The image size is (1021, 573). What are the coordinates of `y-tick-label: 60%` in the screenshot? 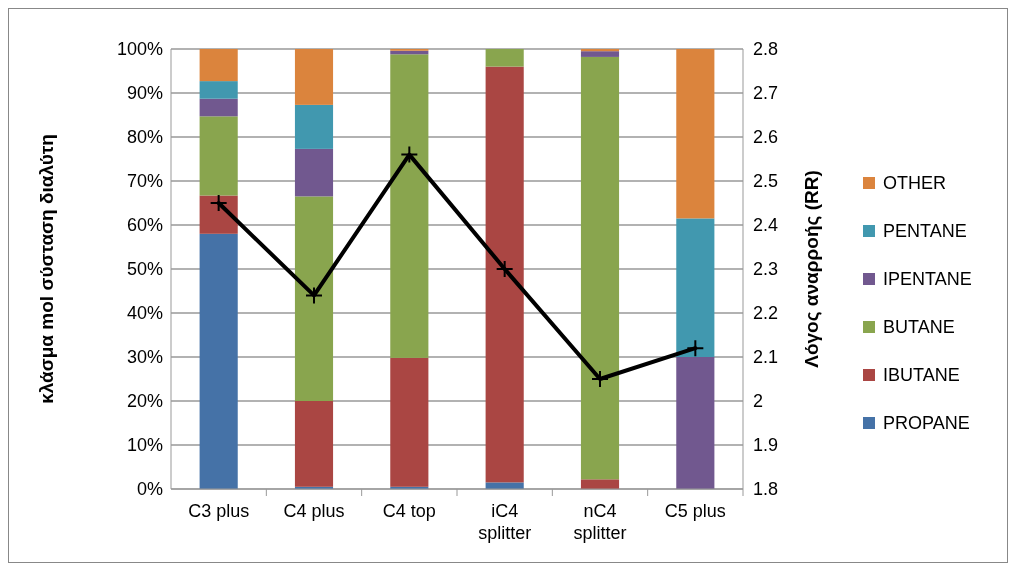 It's located at (144, 225).